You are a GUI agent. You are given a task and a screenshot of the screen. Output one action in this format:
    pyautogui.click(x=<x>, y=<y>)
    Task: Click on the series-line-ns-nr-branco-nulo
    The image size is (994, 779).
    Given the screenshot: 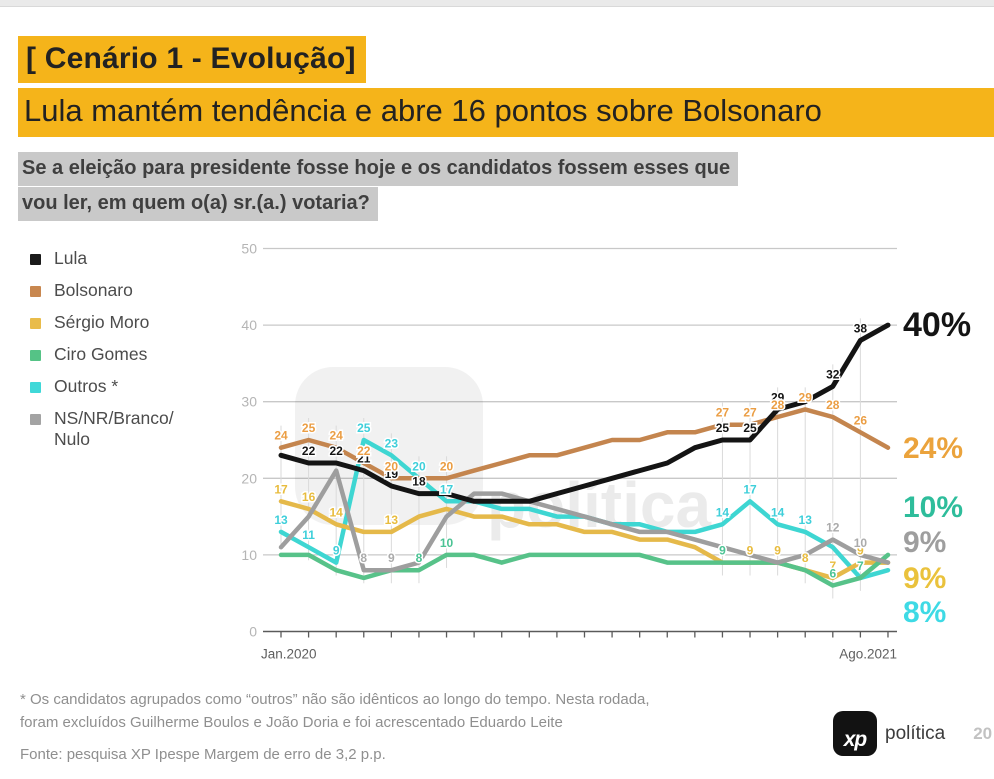 What is the action you would take?
    pyautogui.click(x=584, y=520)
    